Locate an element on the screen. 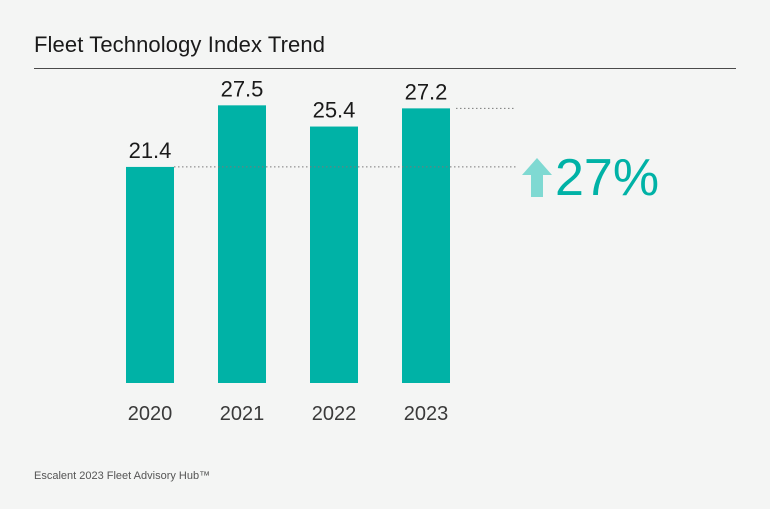 Image resolution: width=770 pixels, height=509 pixels. data-label-2020: 21.4 is located at coordinates (150, 150).